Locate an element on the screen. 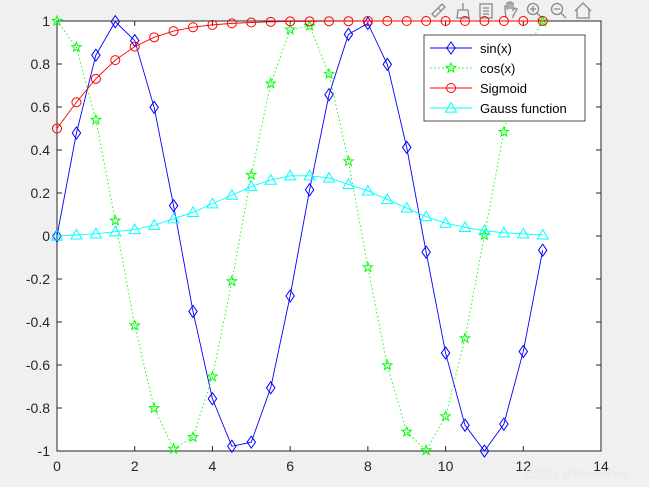  pan-icon is located at coordinates (511, 10).